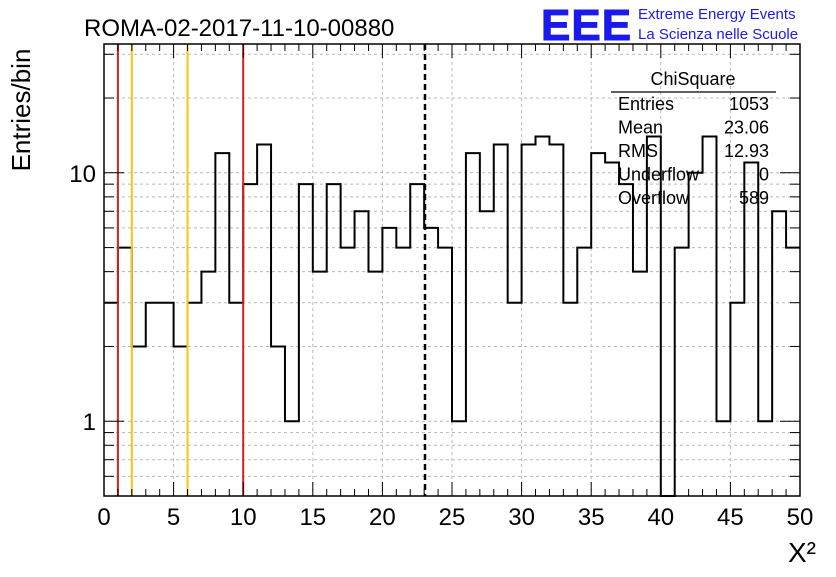  Describe the element at coordinates (754, 198) in the screenshot. I see `stats-value-overflow: 589` at that location.